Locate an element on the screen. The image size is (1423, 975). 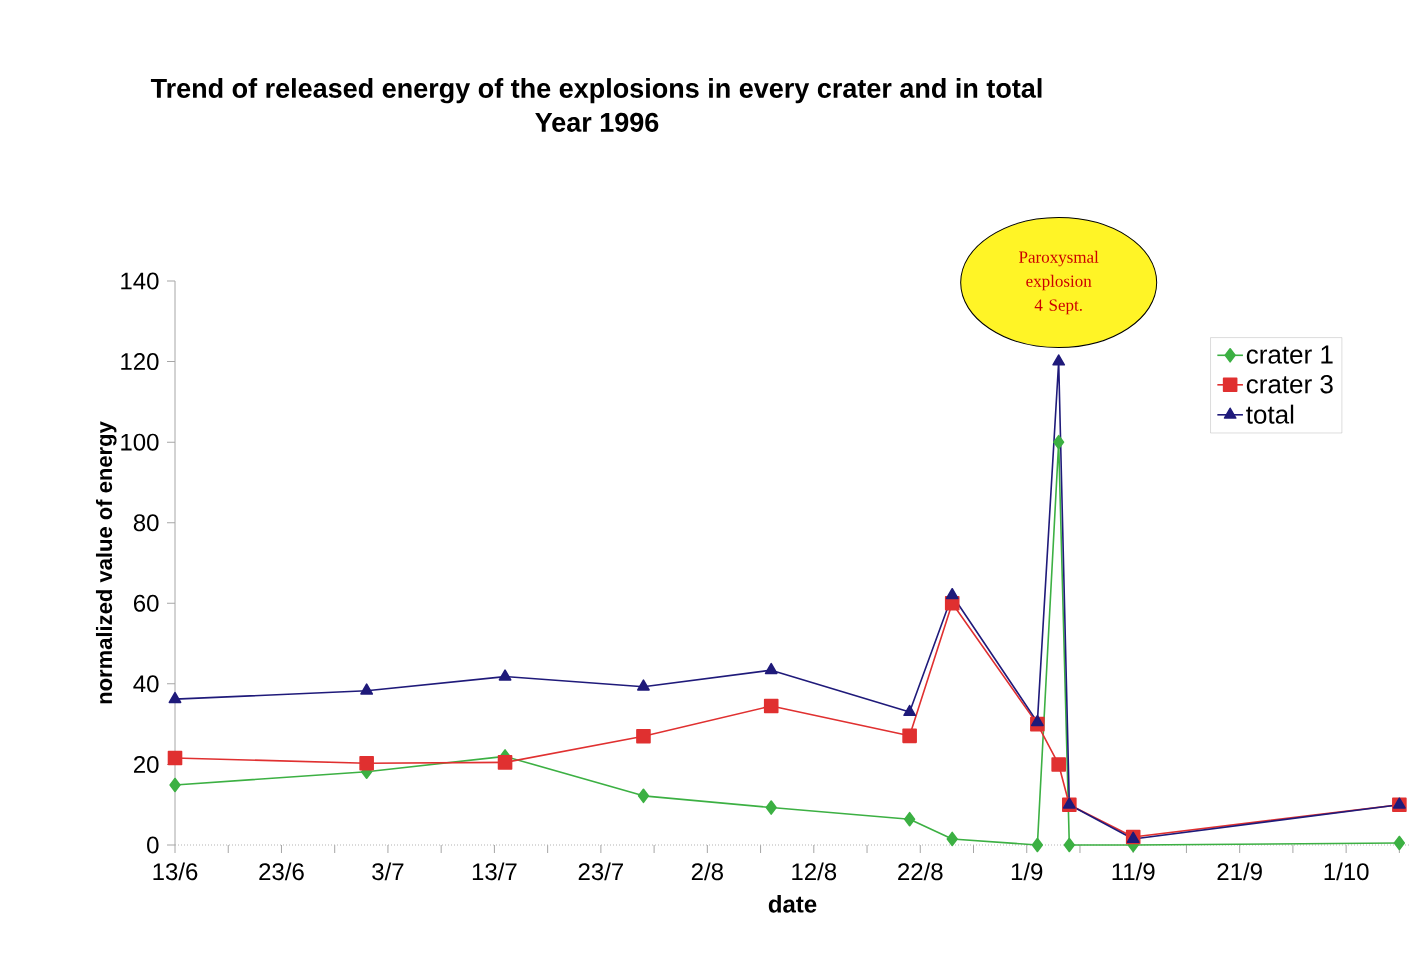
x-tick-label: 12/8 is located at coordinates (814, 871).